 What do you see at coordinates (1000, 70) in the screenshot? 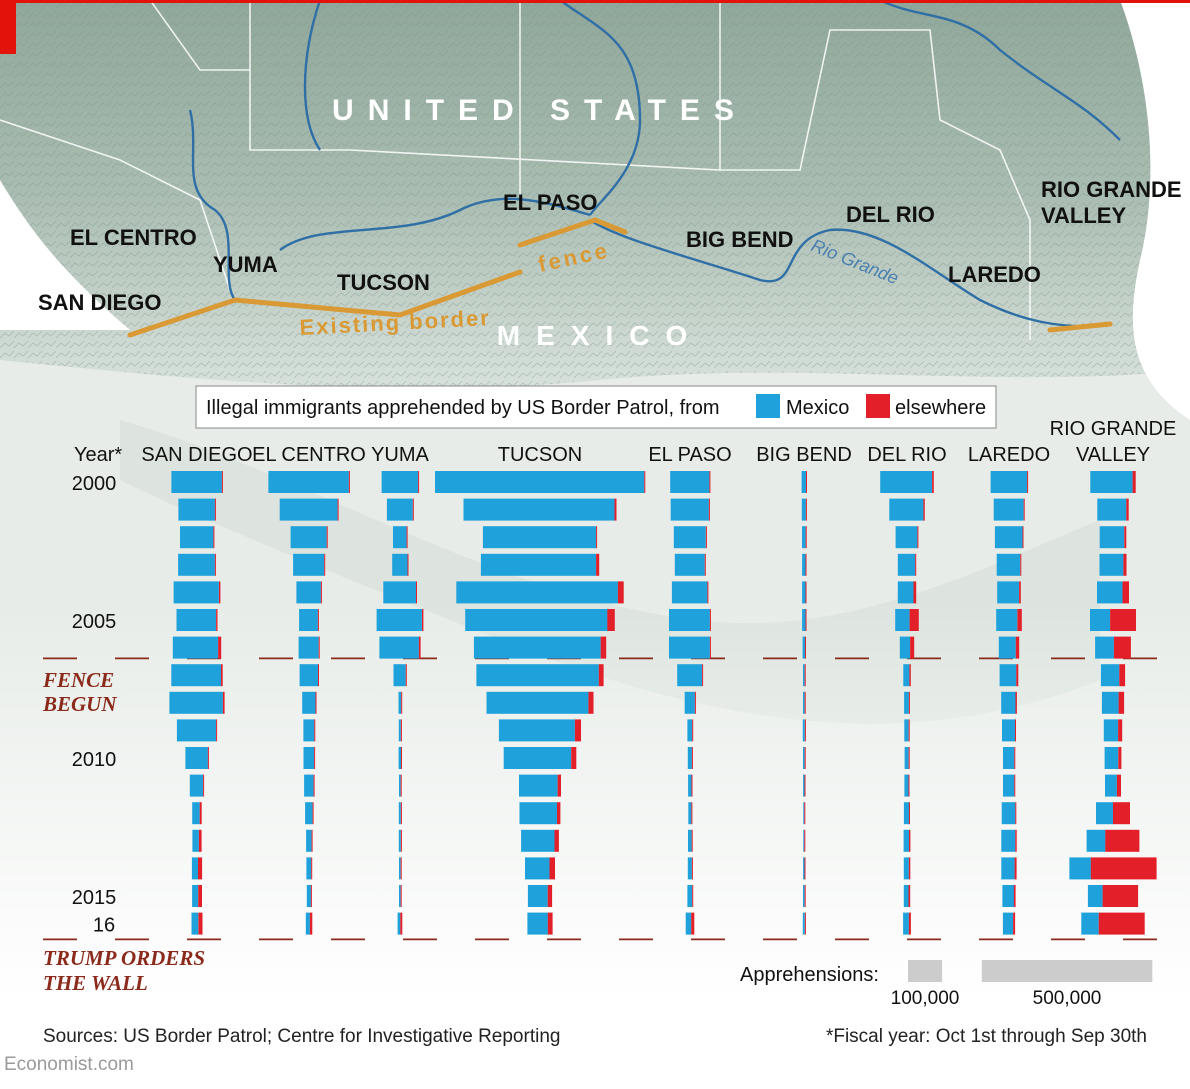
I see `red-river` at bounding box center [1000, 70].